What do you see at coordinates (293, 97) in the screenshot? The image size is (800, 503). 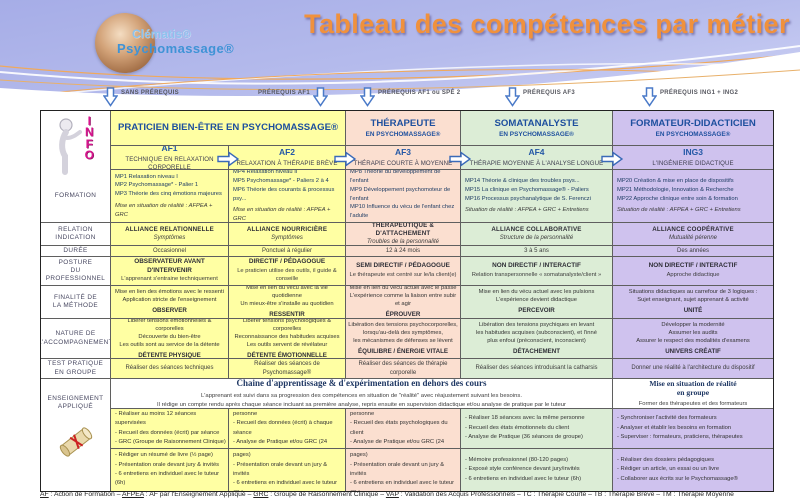 I see `prereq-group-af2: PRÉREQUIS AF1` at bounding box center [293, 97].